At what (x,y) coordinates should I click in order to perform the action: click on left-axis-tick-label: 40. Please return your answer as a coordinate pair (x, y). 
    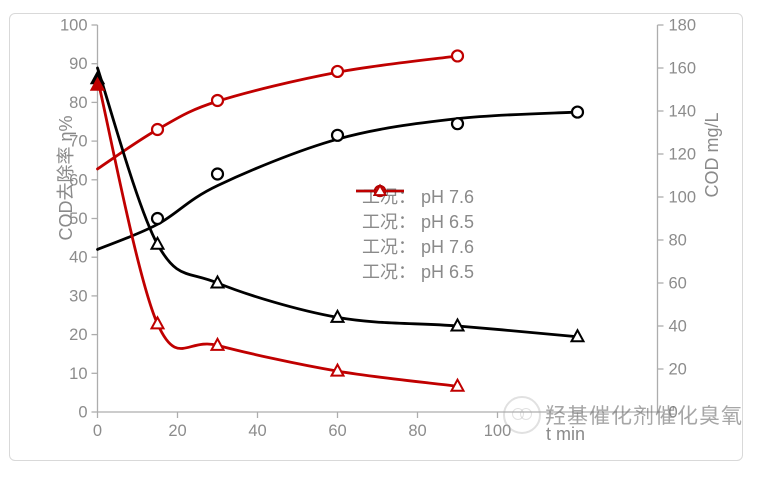
    Looking at the image, I should click on (78, 258).